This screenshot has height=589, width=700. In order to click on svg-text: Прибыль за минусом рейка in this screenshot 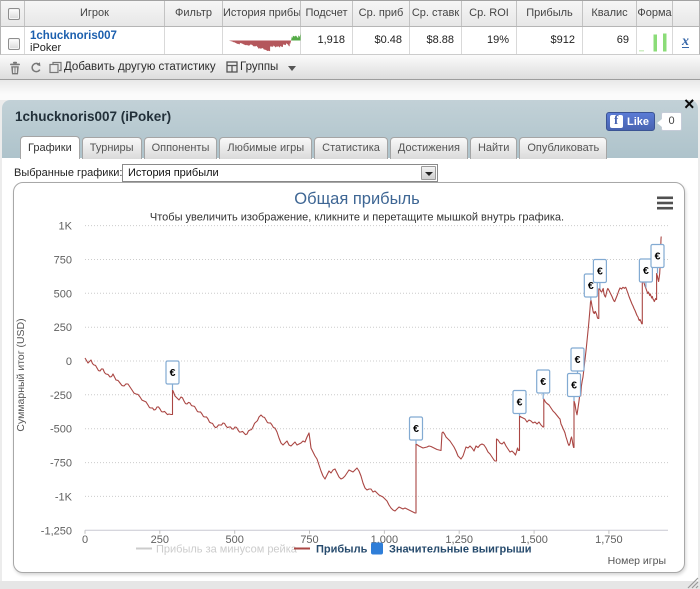, I will do `click(227, 550)`.